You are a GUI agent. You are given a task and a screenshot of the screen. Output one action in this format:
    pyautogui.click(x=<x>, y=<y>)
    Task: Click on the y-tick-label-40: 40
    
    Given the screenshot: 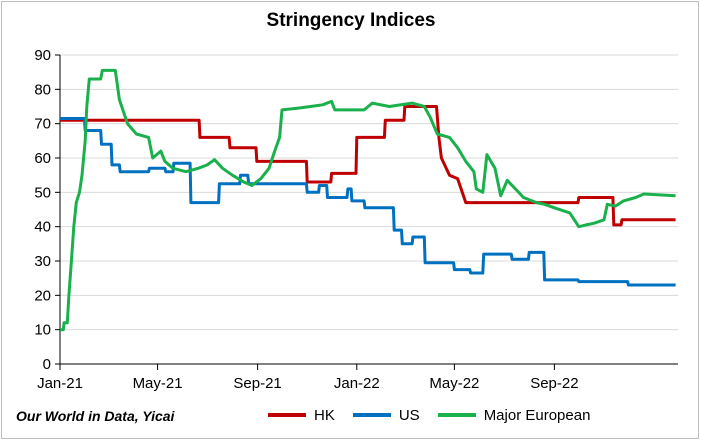 What is the action you would take?
    pyautogui.click(x=42, y=227)
    